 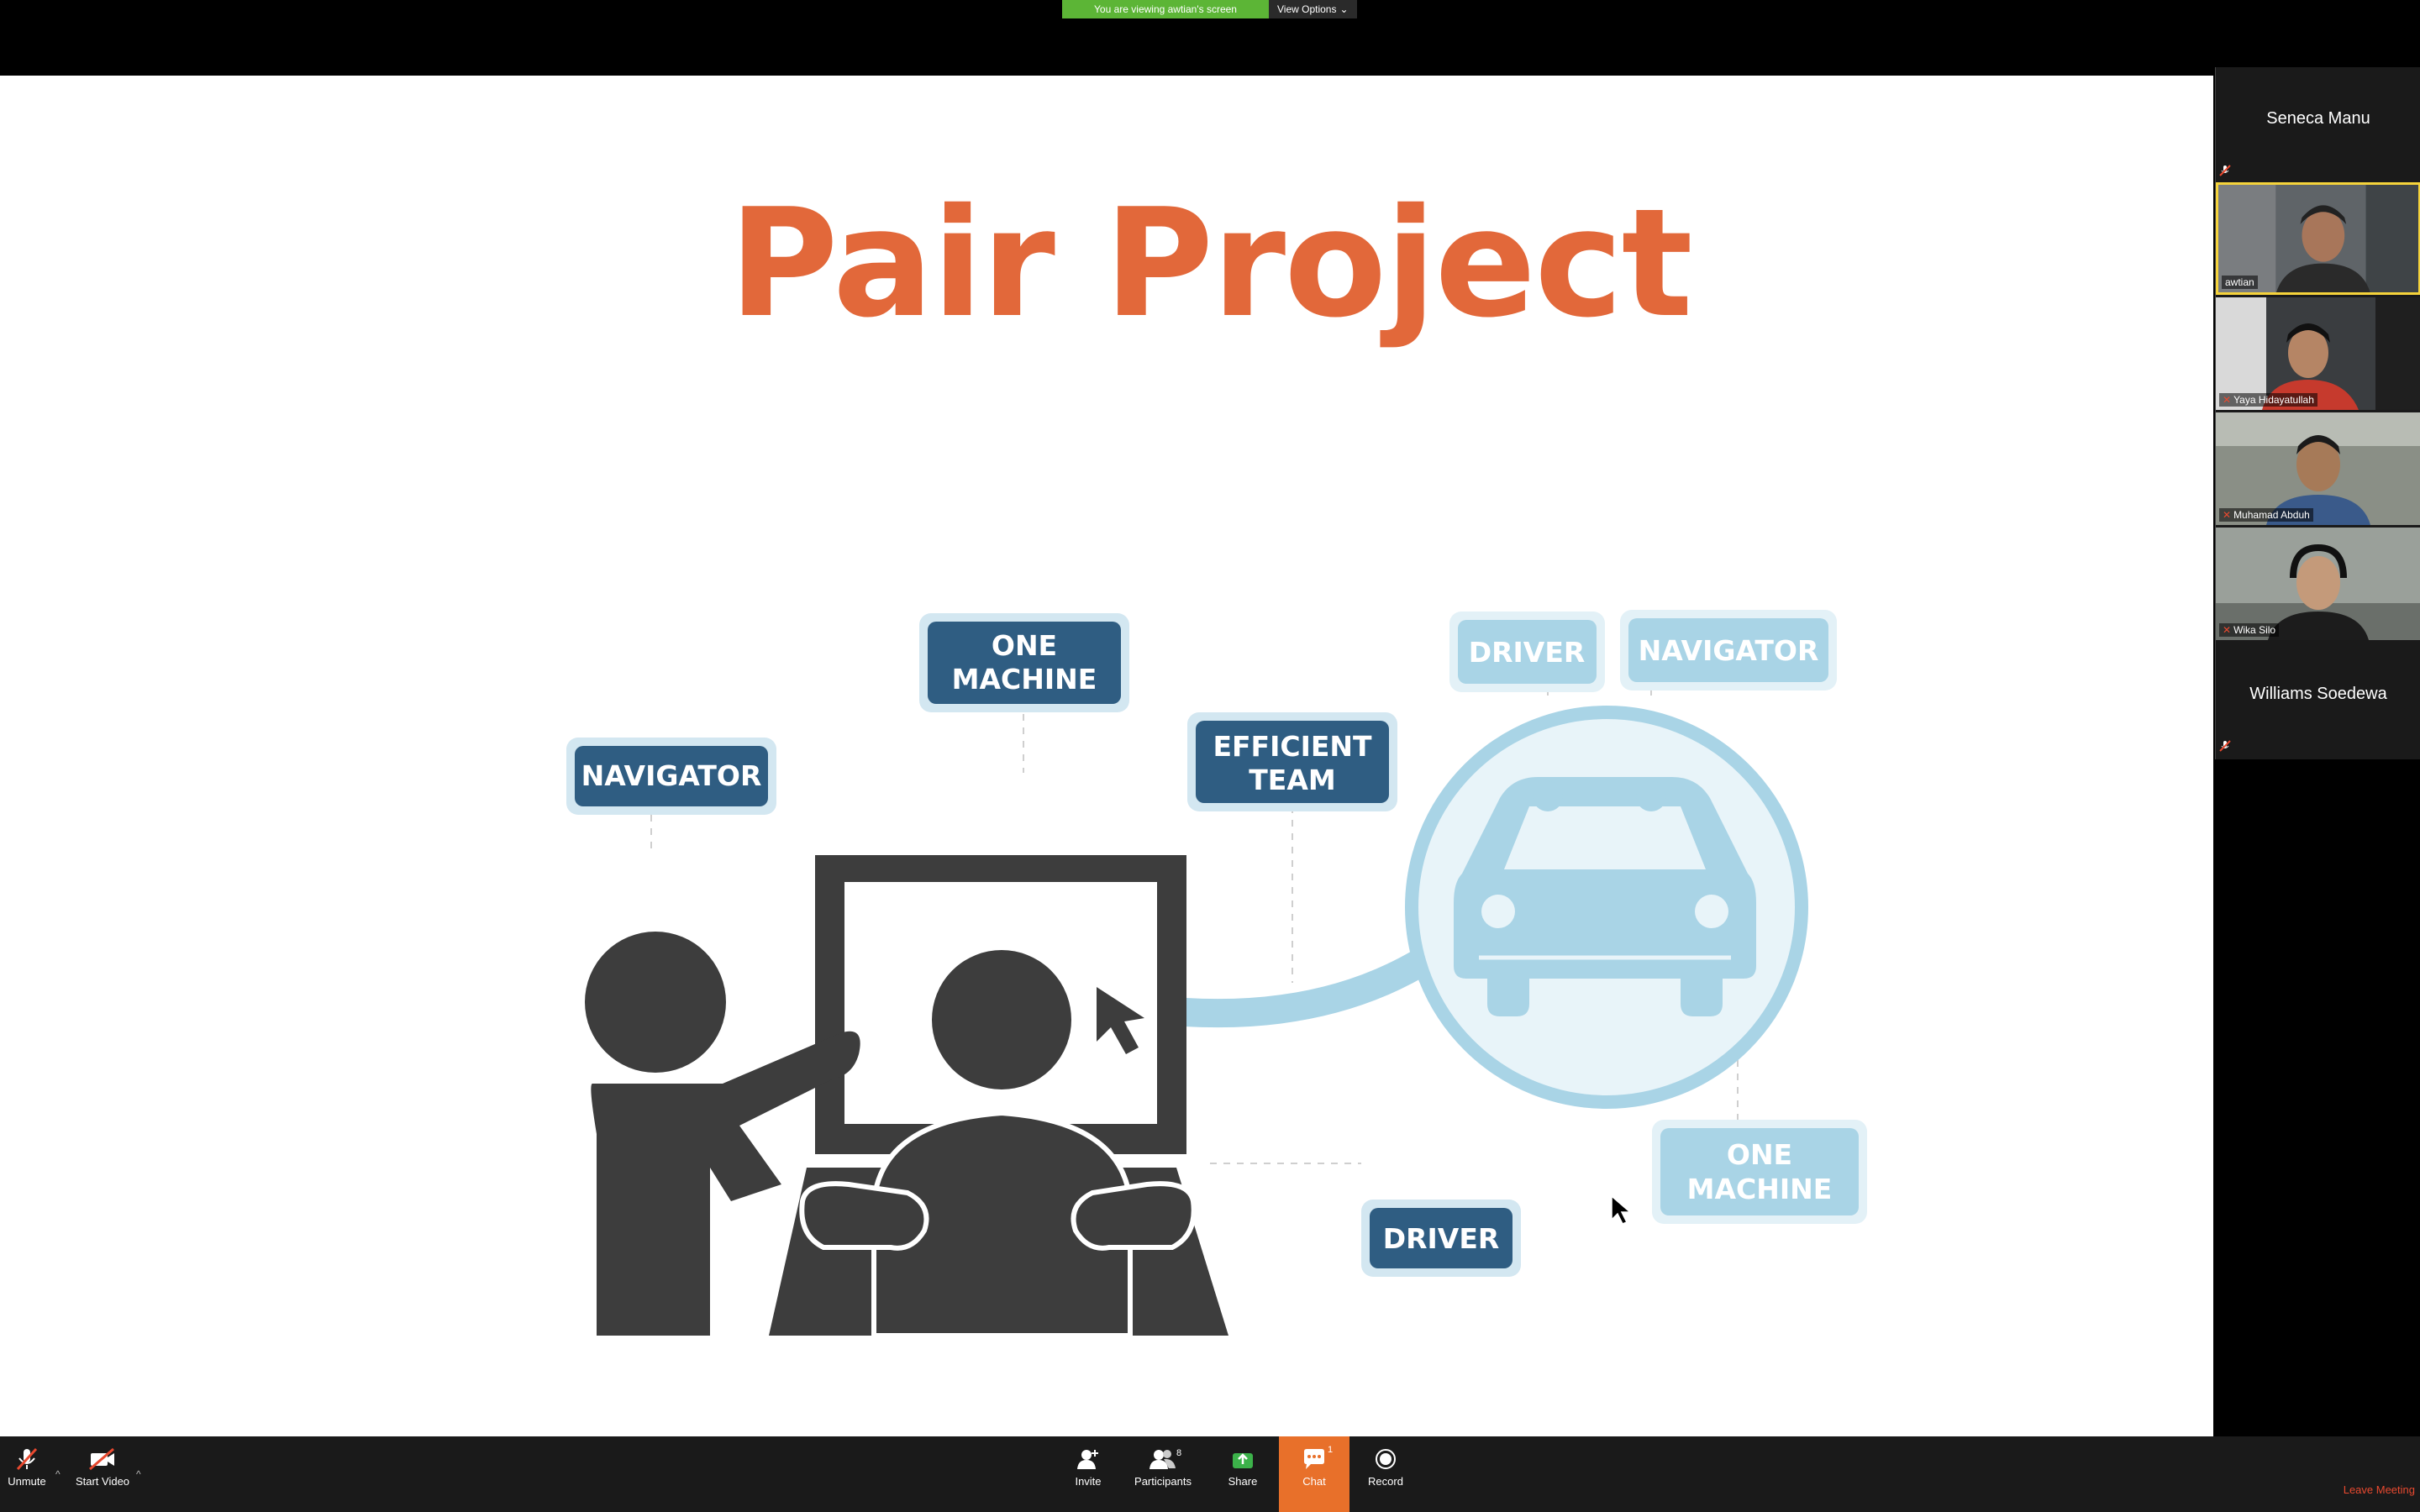 What do you see at coordinates (1087, 1459) in the screenshot?
I see `add-person-icon` at bounding box center [1087, 1459].